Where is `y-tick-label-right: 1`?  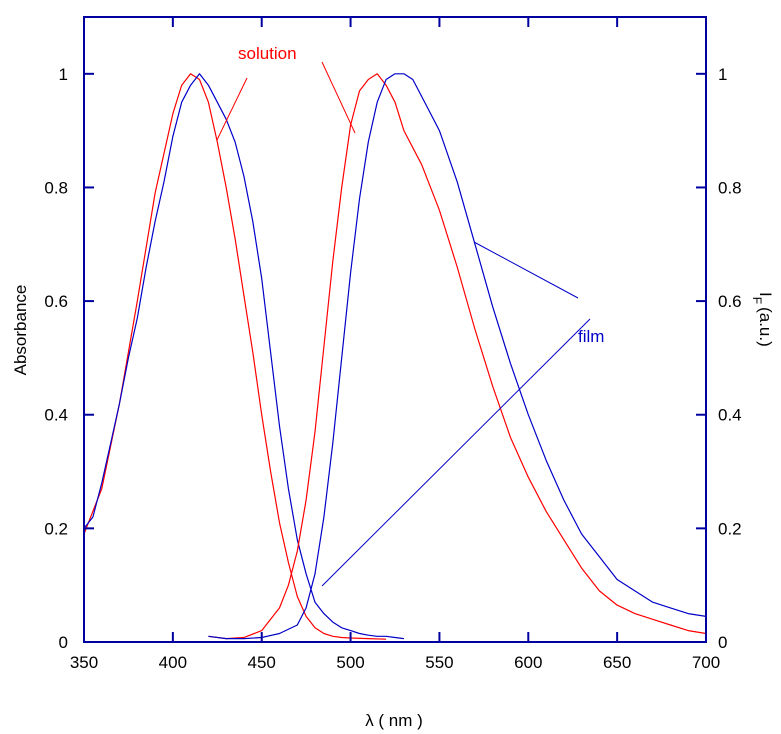
y-tick-label-right: 1 is located at coordinates (722, 74).